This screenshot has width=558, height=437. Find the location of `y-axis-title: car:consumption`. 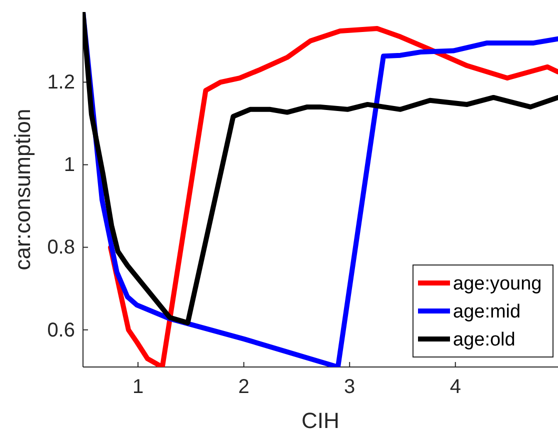

y-axis-title: car:consumption is located at coordinates (22, 189).